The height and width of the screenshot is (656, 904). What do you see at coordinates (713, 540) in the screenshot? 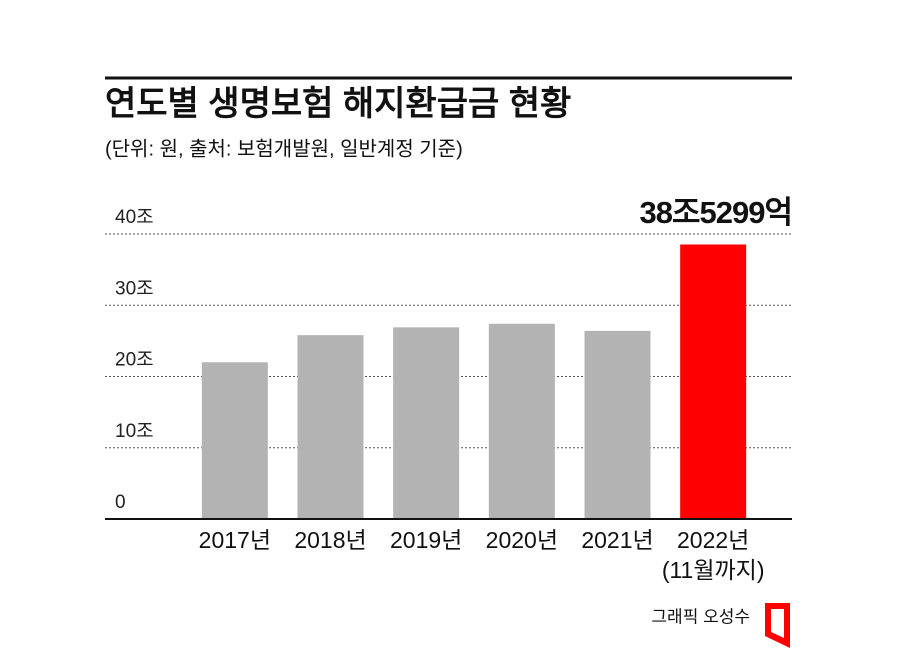
I see `x-tick-label: 2022년` at bounding box center [713, 540].